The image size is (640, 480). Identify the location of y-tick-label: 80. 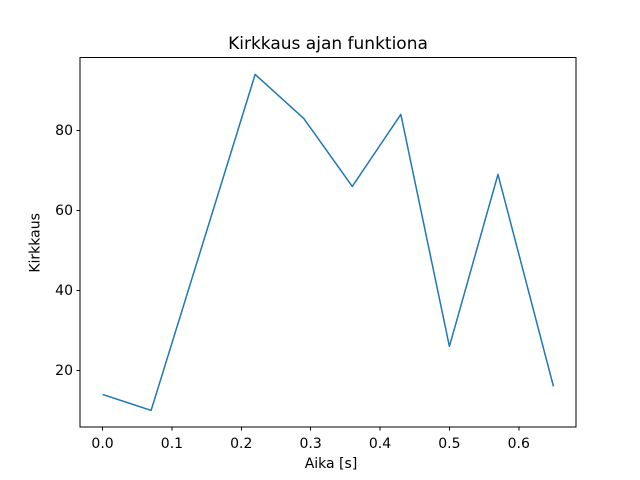
(64, 131).